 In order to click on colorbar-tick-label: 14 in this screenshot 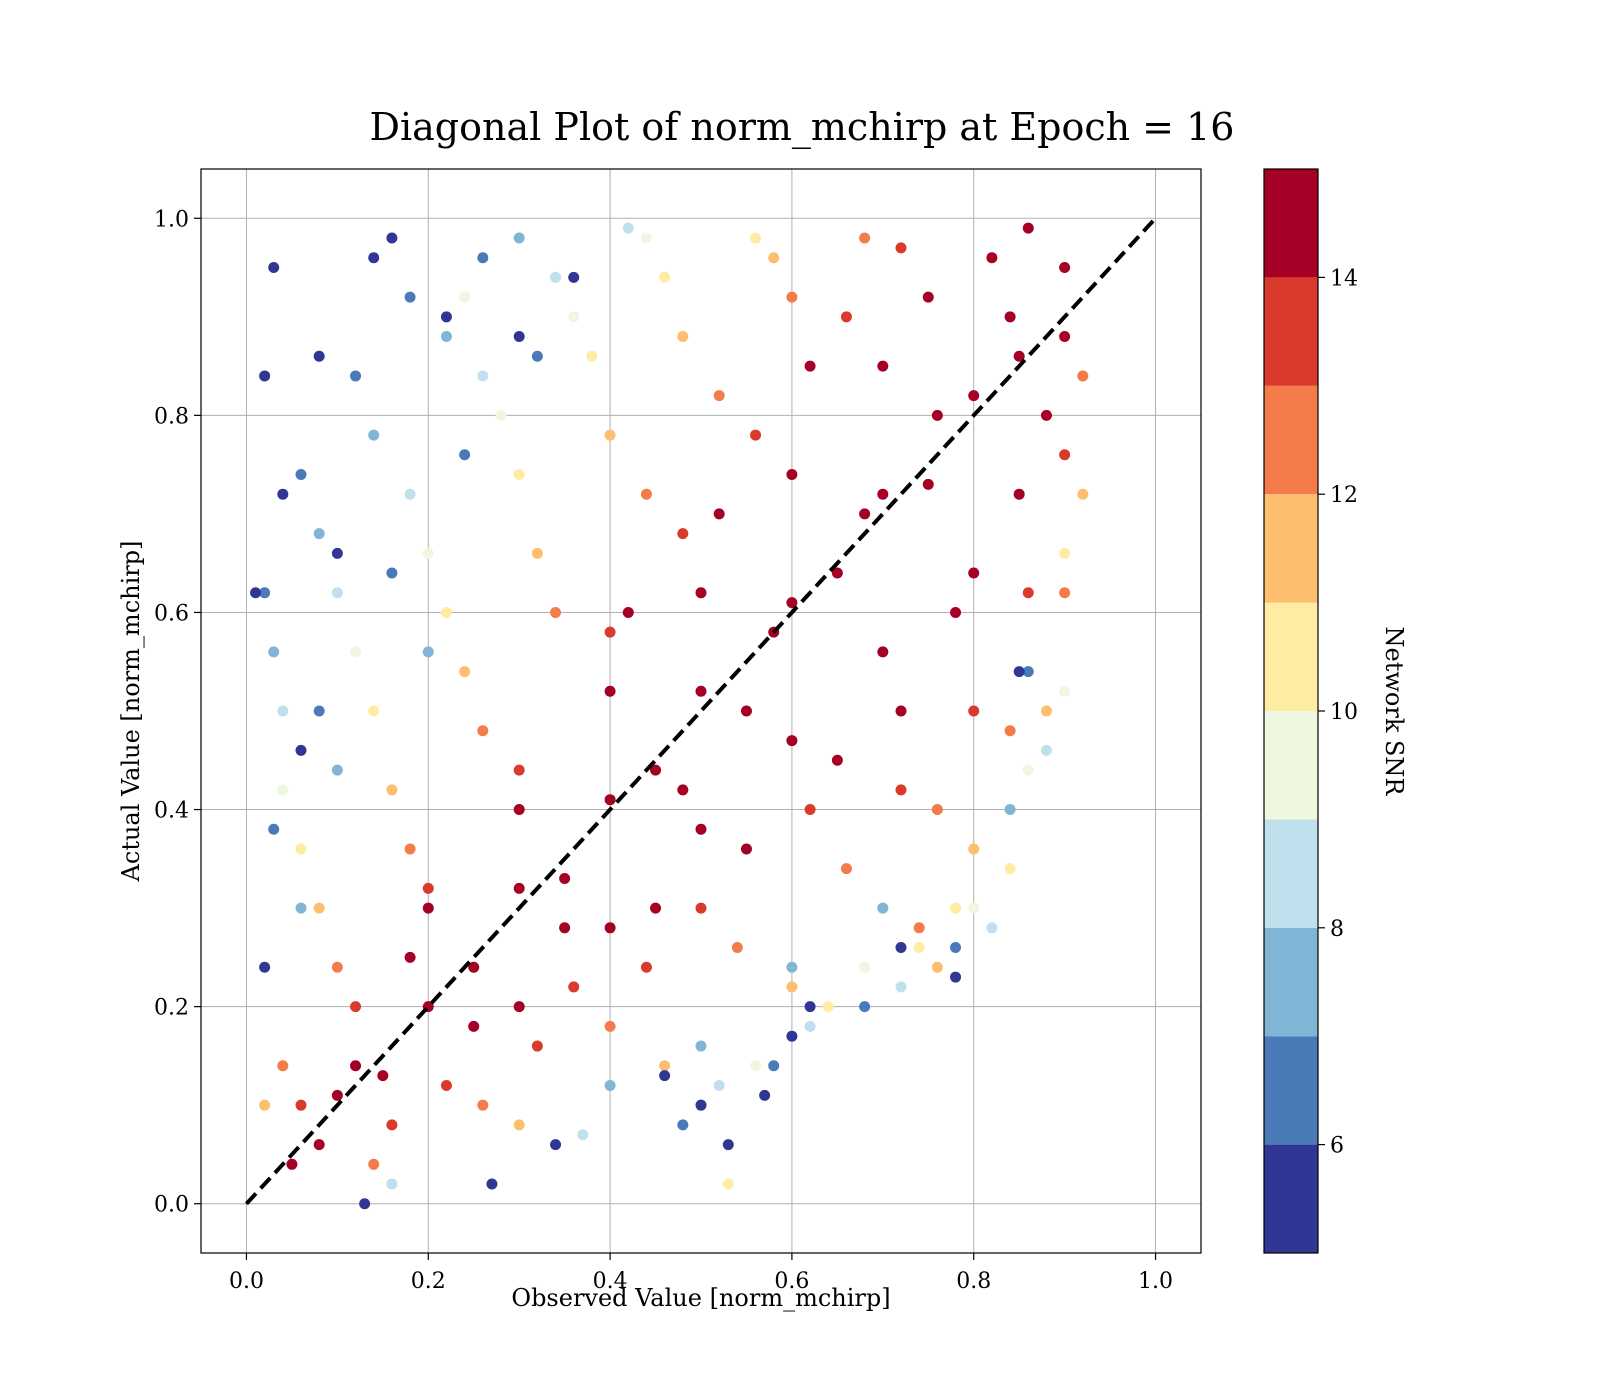, I will do `click(1344, 278)`.